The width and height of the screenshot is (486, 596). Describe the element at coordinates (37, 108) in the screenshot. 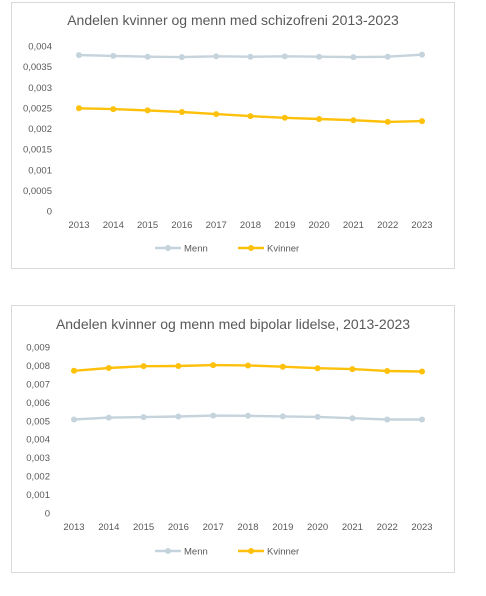

I see `y-tick-label: 0,0025` at that location.